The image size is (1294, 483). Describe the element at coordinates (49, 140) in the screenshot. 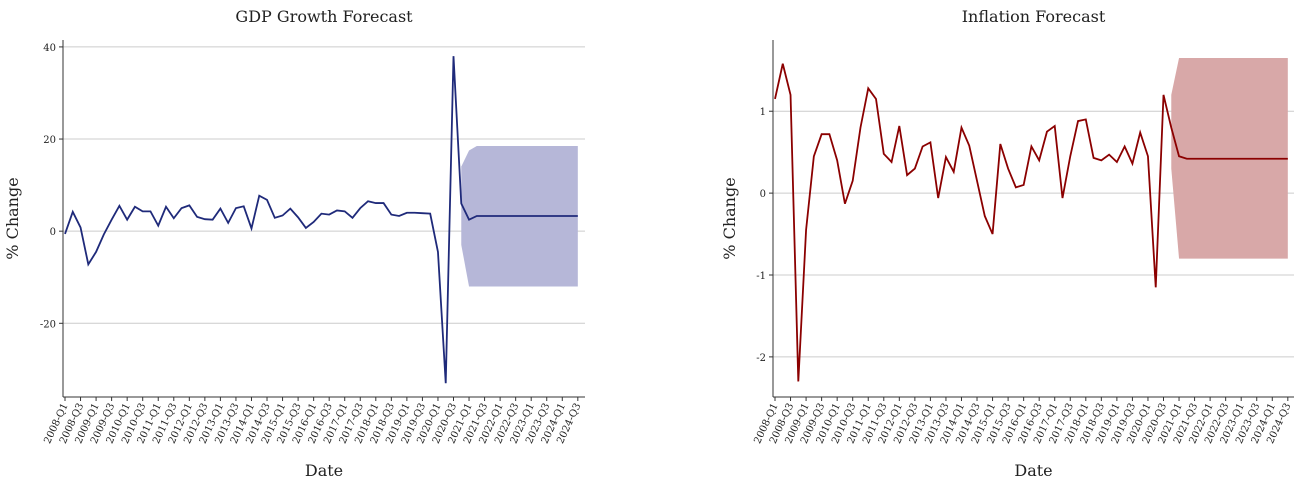

I see `y-tick-label: 20` at that location.